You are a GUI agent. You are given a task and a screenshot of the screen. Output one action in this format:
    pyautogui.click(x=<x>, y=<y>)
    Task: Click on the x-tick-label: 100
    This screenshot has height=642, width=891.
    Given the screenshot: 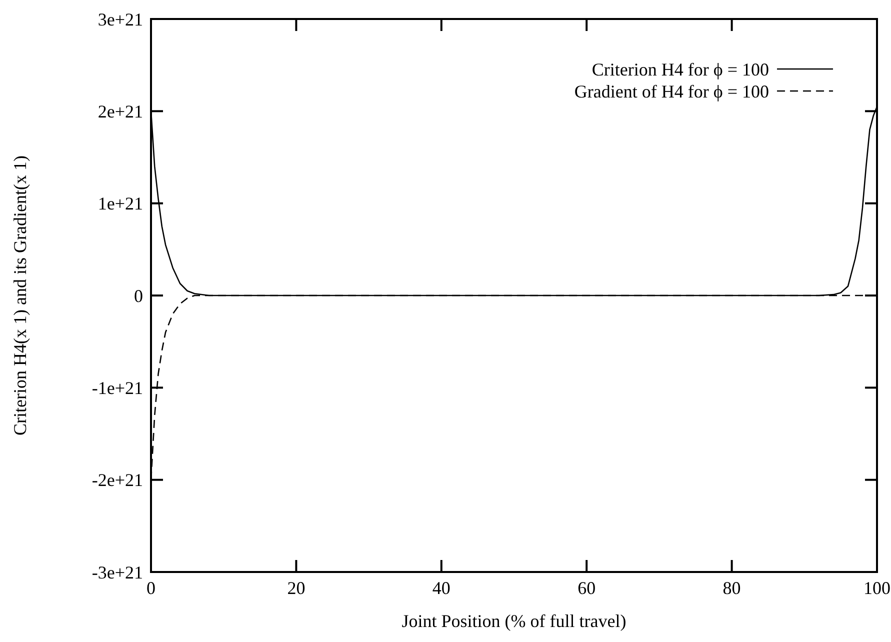 What is the action you would take?
    pyautogui.click(x=877, y=588)
    